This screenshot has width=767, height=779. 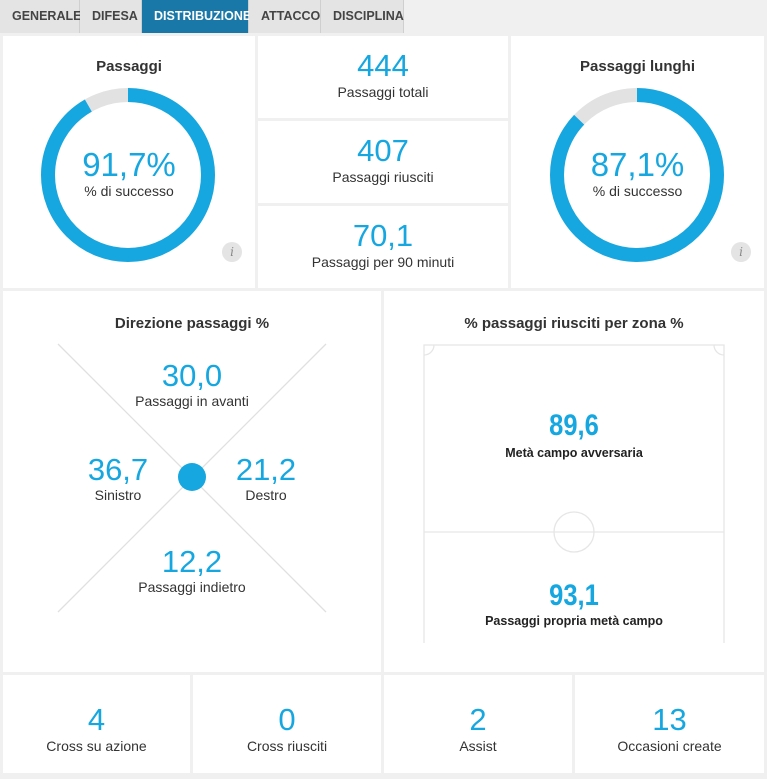 I want to click on bottom-stat-value: 0, so click(x=287, y=719).